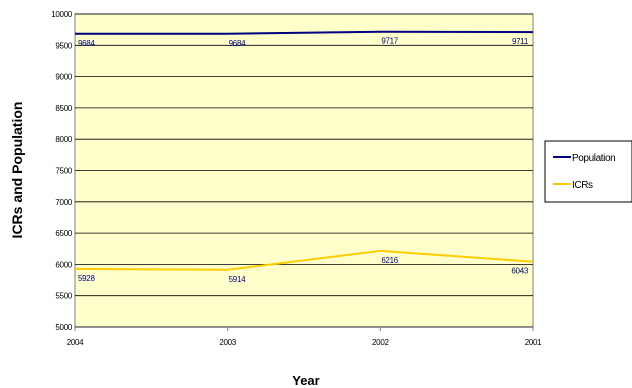 The height and width of the screenshot is (388, 632). I want to click on y-tick-label: 8500, so click(63, 108).